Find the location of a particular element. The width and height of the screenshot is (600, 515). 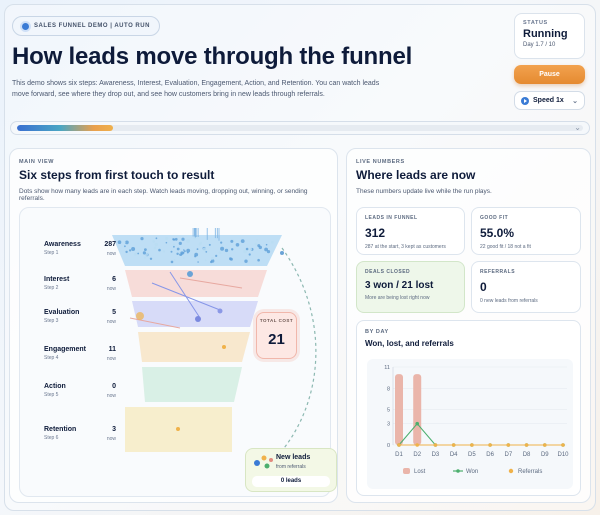

card-value: 3 won / 21 lost is located at coordinates (399, 285).